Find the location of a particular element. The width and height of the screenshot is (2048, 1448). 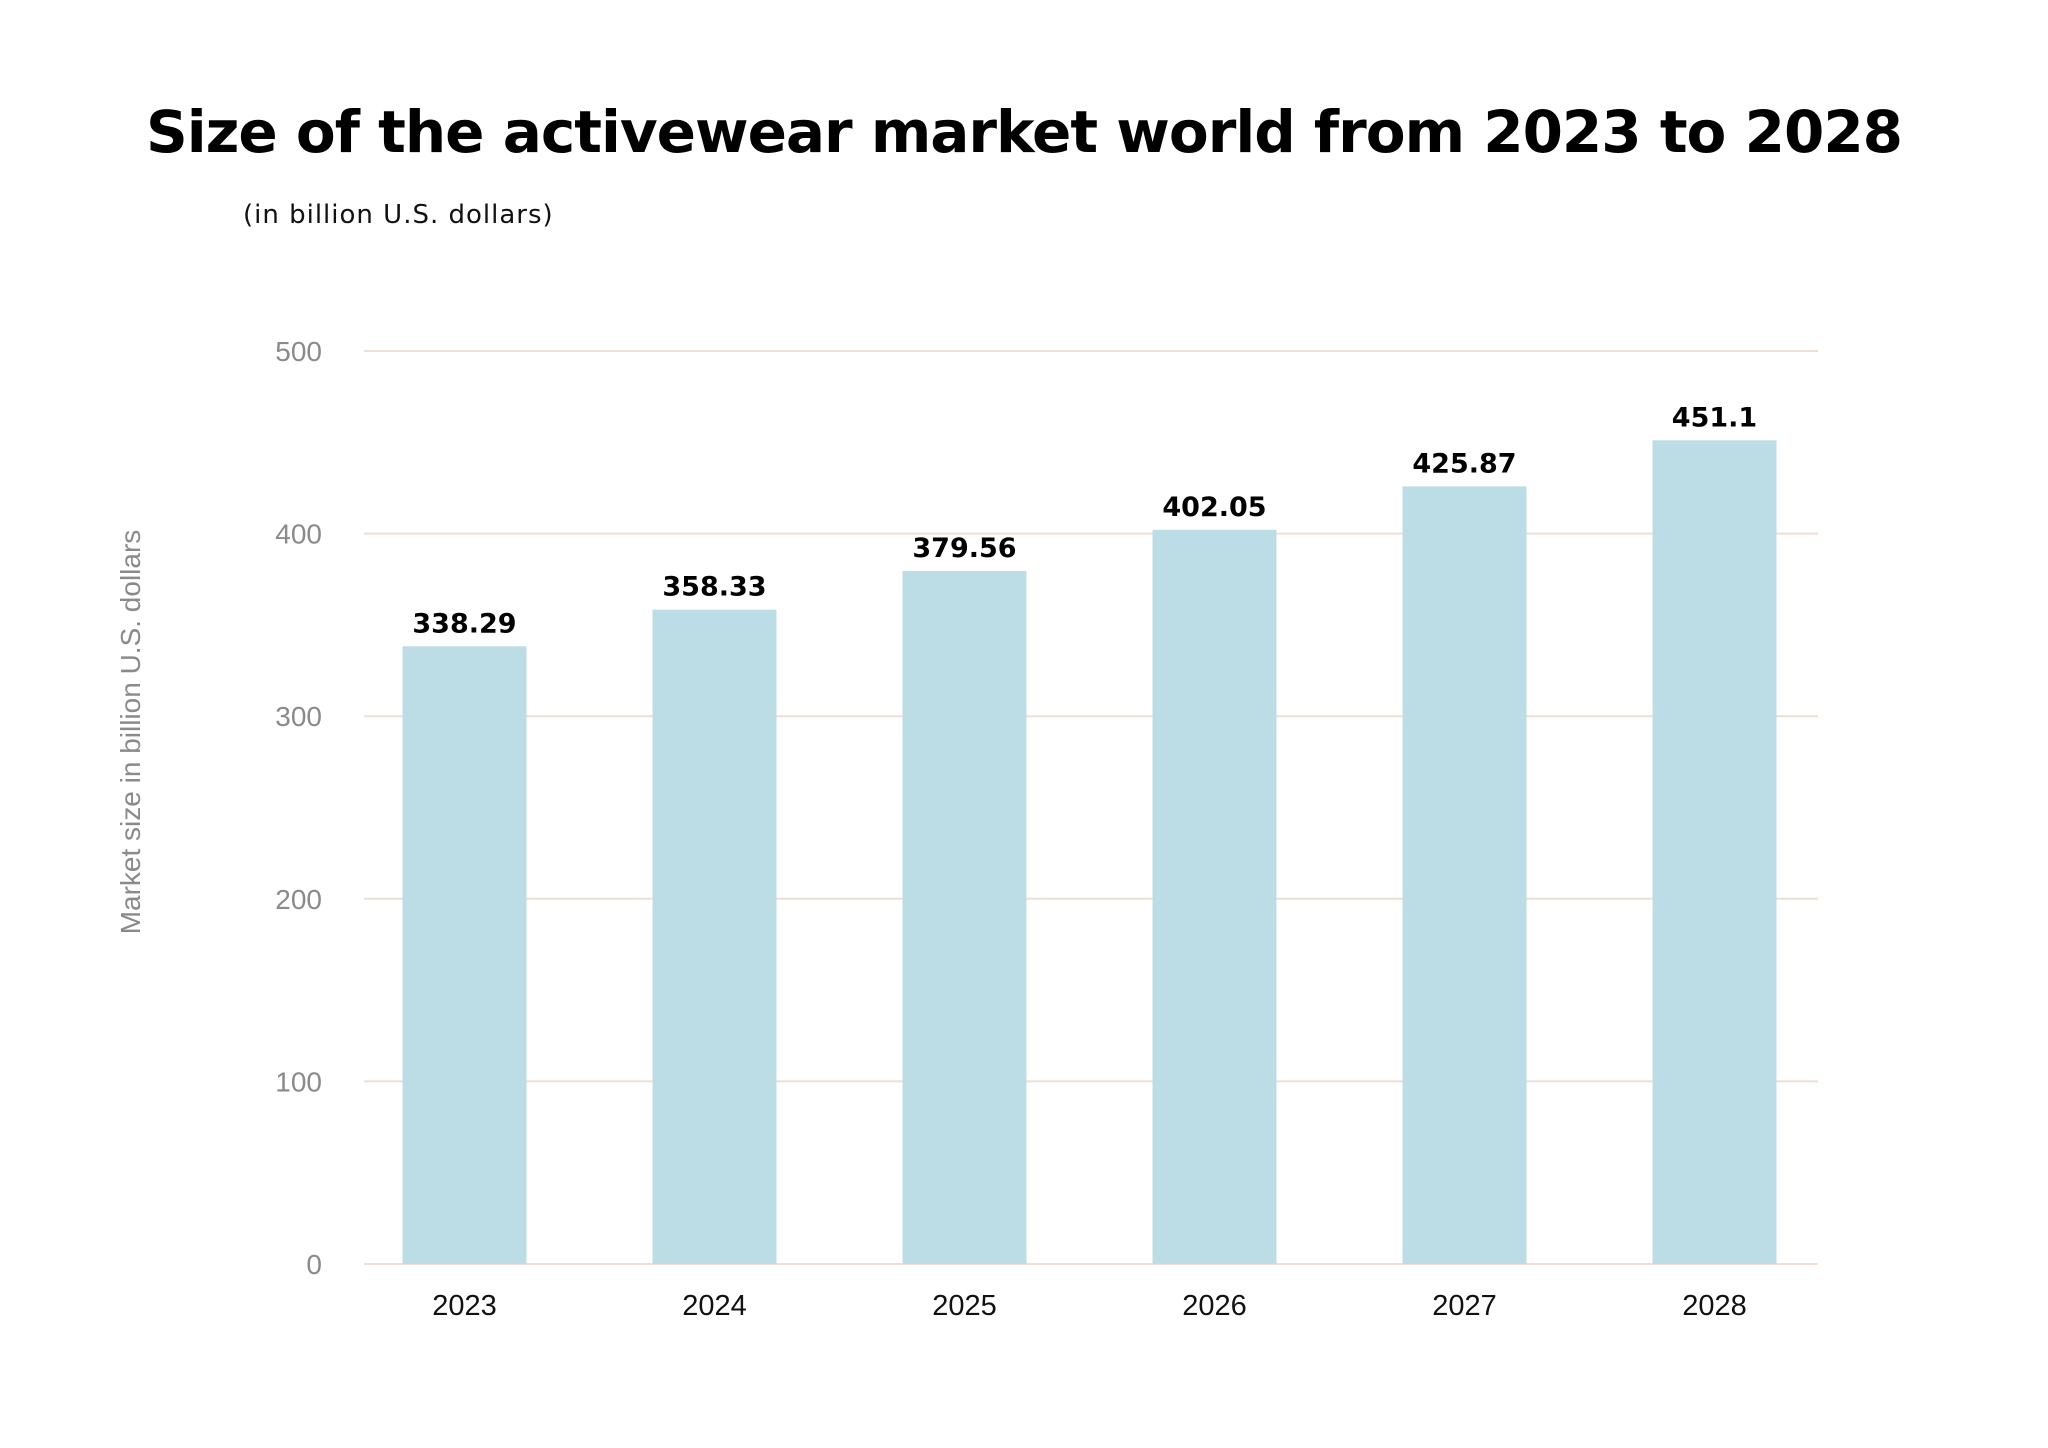

bar-2026 is located at coordinates (1214, 896).